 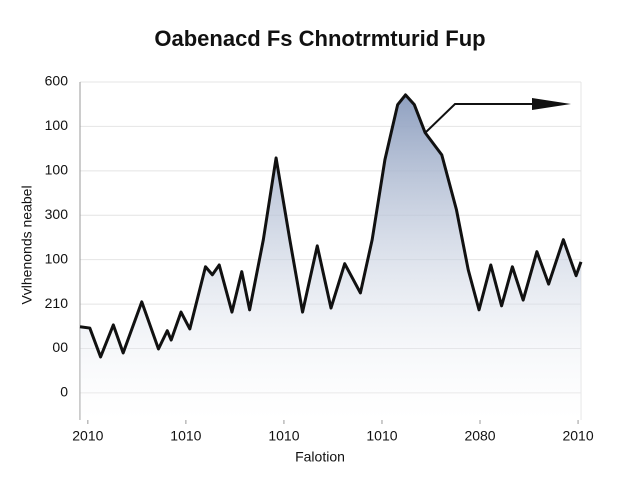 I want to click on y-tick-label: 300, so click(x=57, y=214).